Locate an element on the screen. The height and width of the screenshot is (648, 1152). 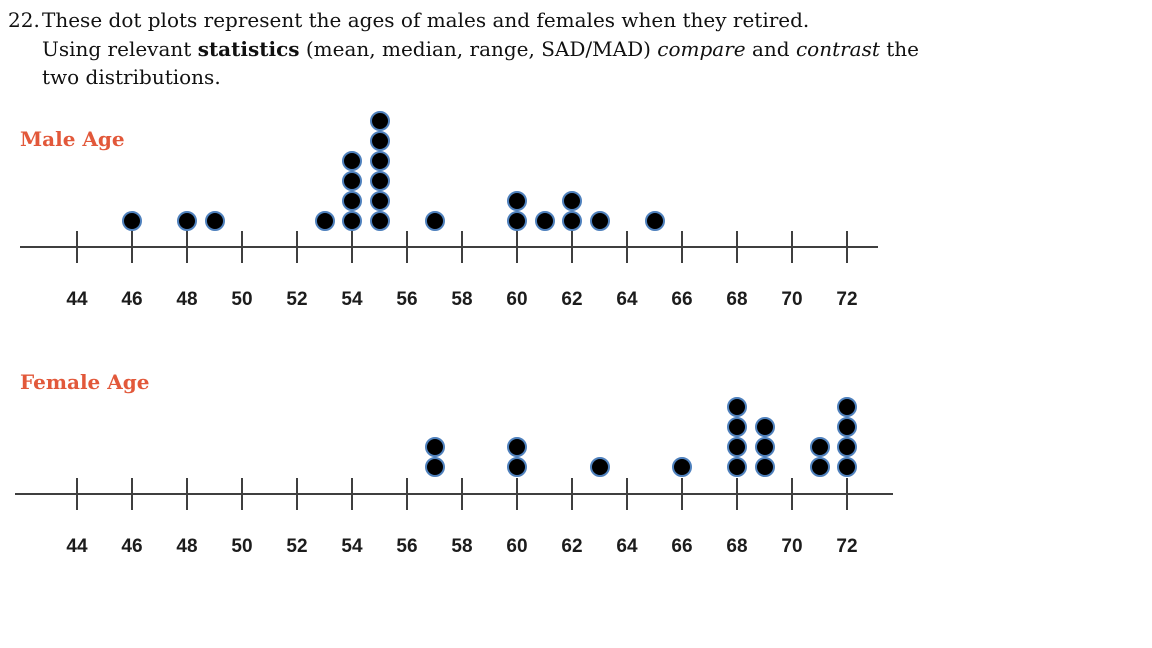
italic-compare: compare is located at coordinates (701, 48).